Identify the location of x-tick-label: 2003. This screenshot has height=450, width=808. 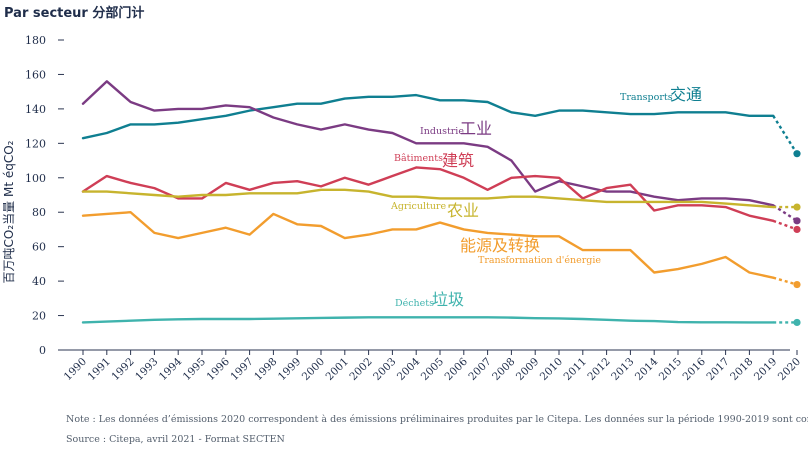
(384, 369).